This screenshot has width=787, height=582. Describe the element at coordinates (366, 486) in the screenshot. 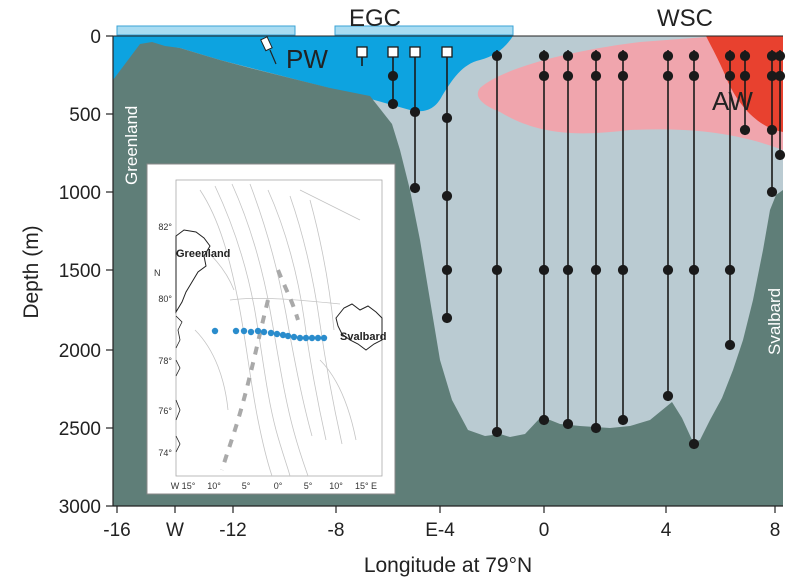

I see `inset-lon-label: 15° E` at that location.